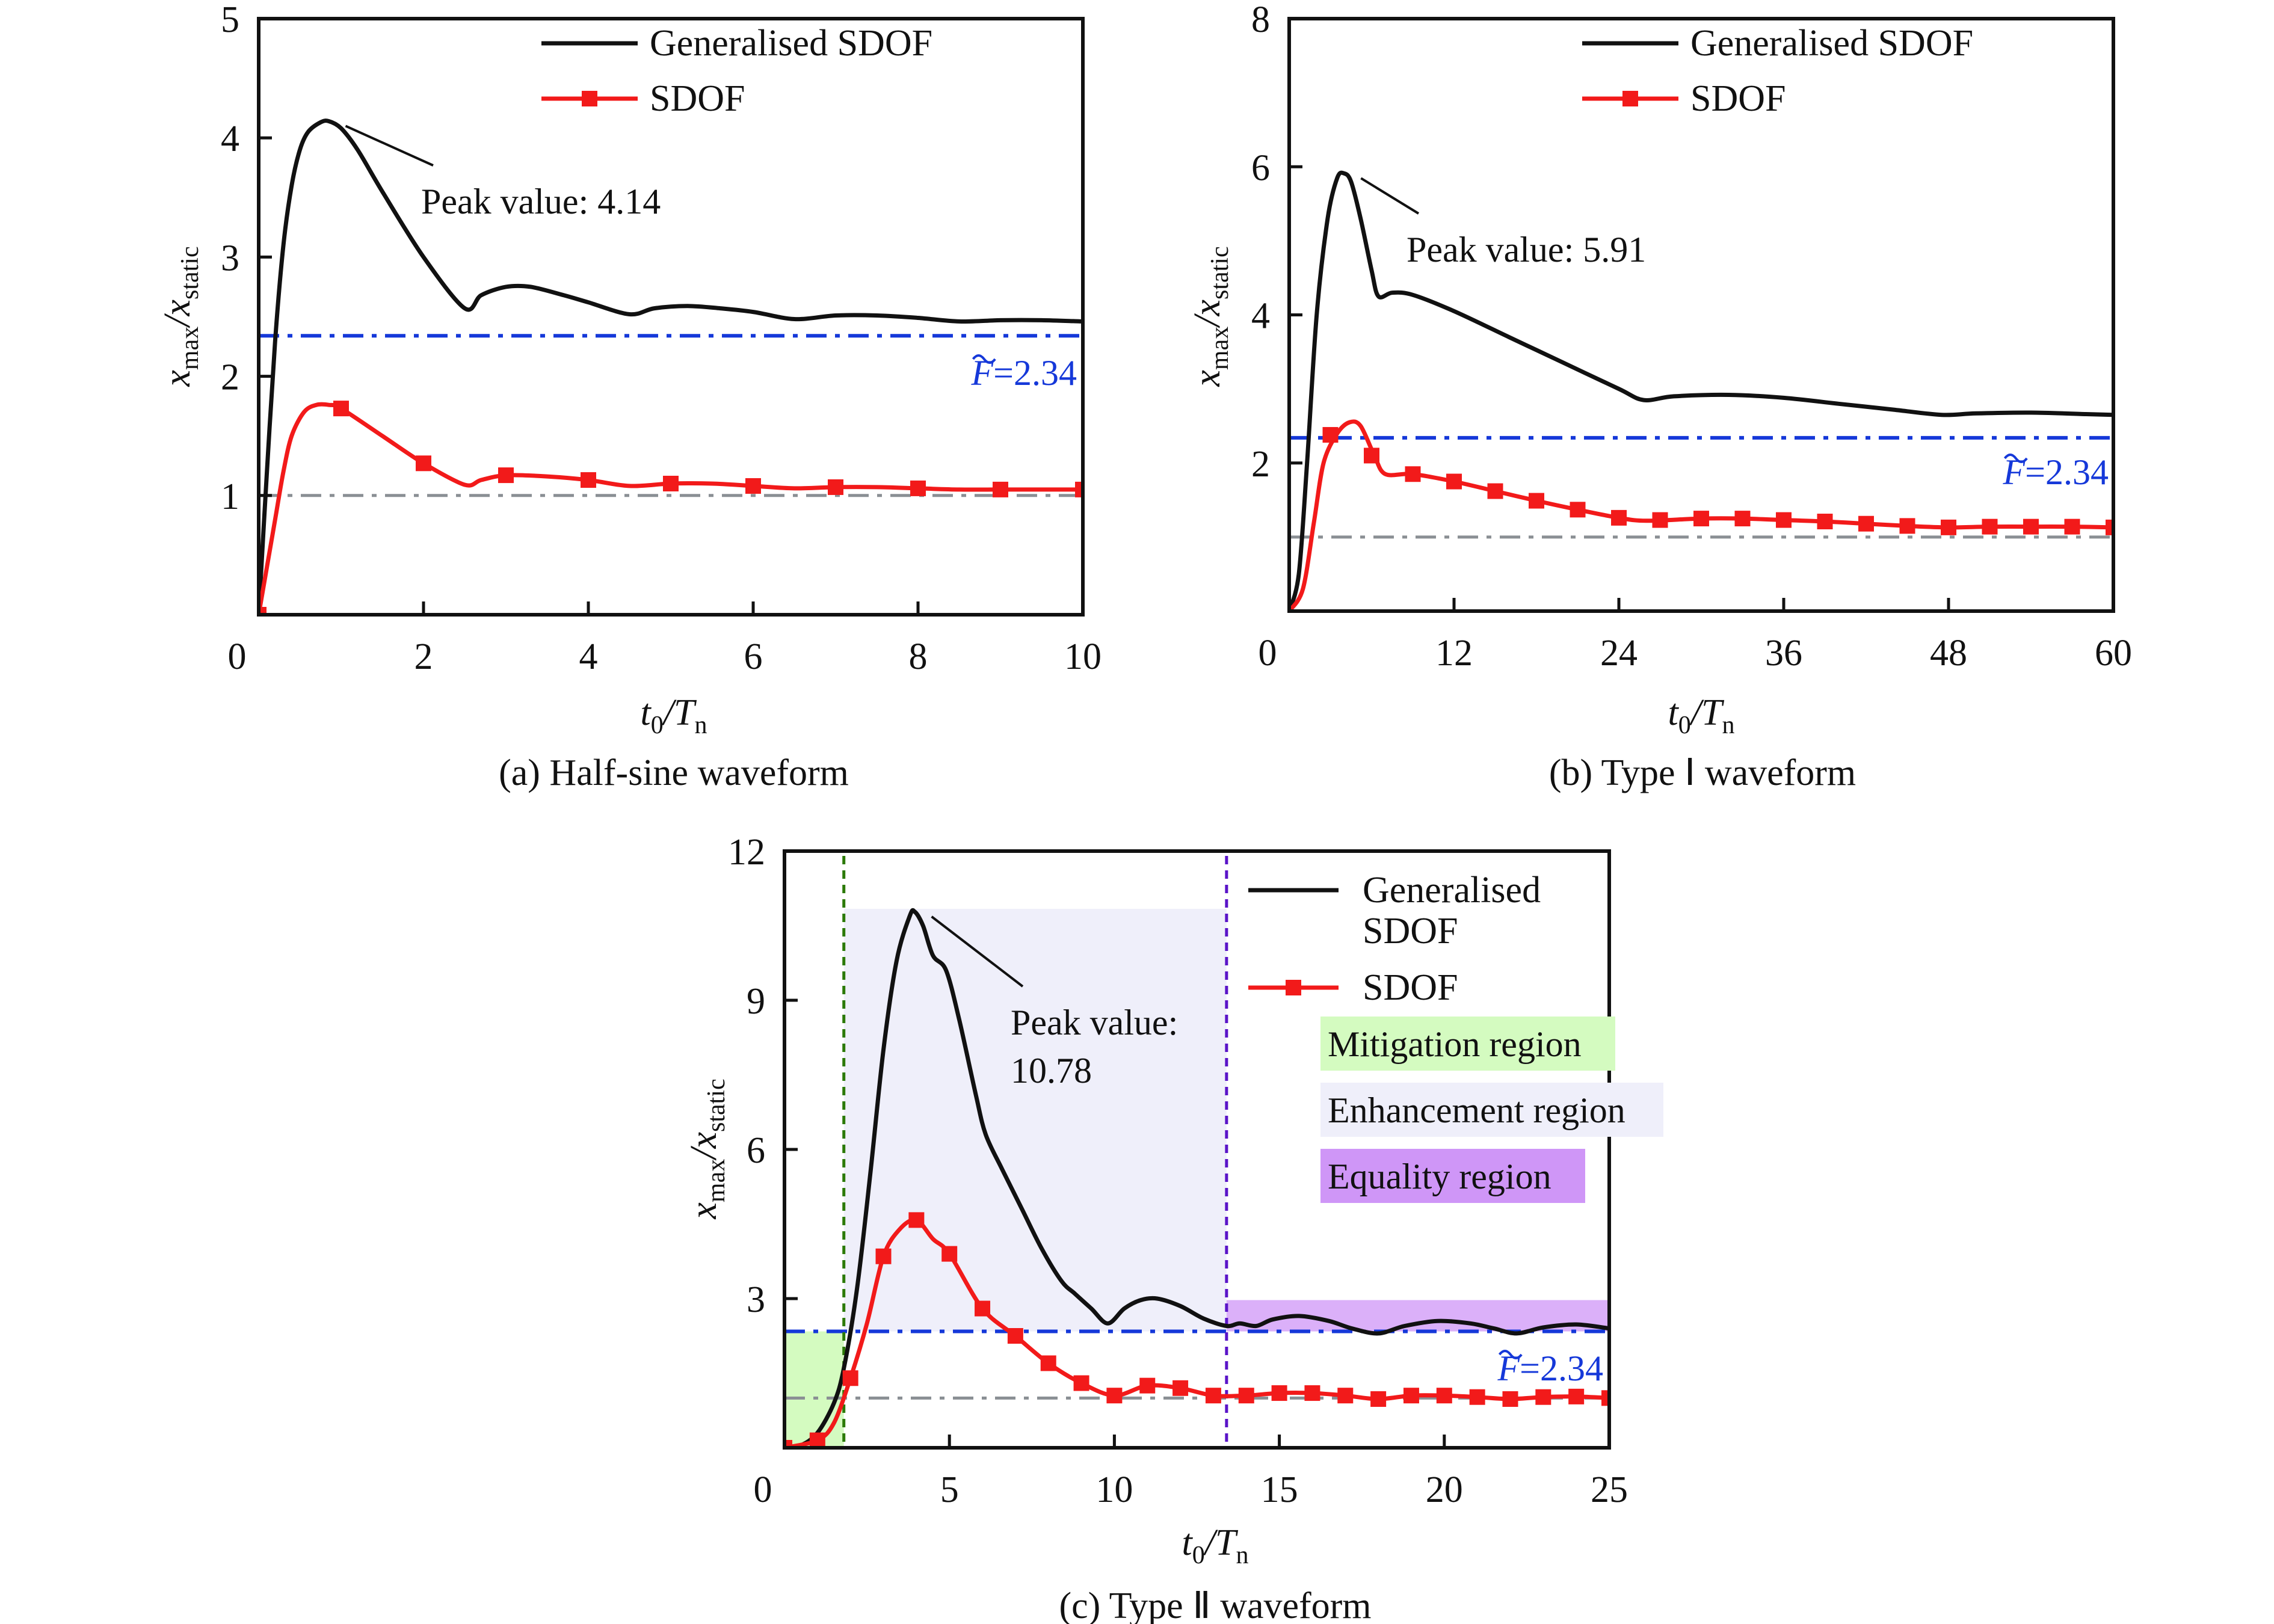 Image resolution: width=2274 pixels, height=1624 pixels. I want to click on peak-annotation: Peak value: 5.91, so click(1526, 249).